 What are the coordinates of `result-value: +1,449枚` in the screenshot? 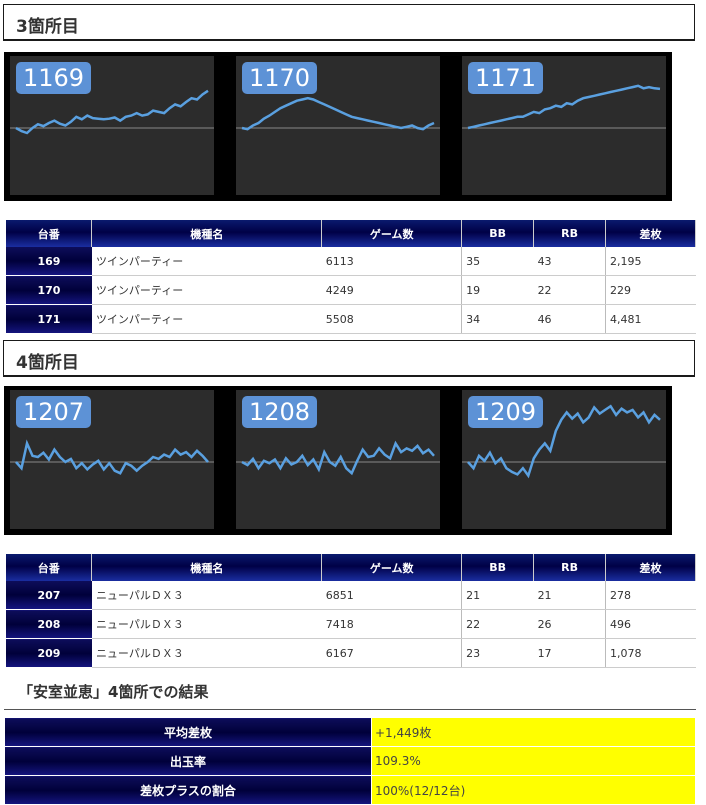 It's located at (533, 732).